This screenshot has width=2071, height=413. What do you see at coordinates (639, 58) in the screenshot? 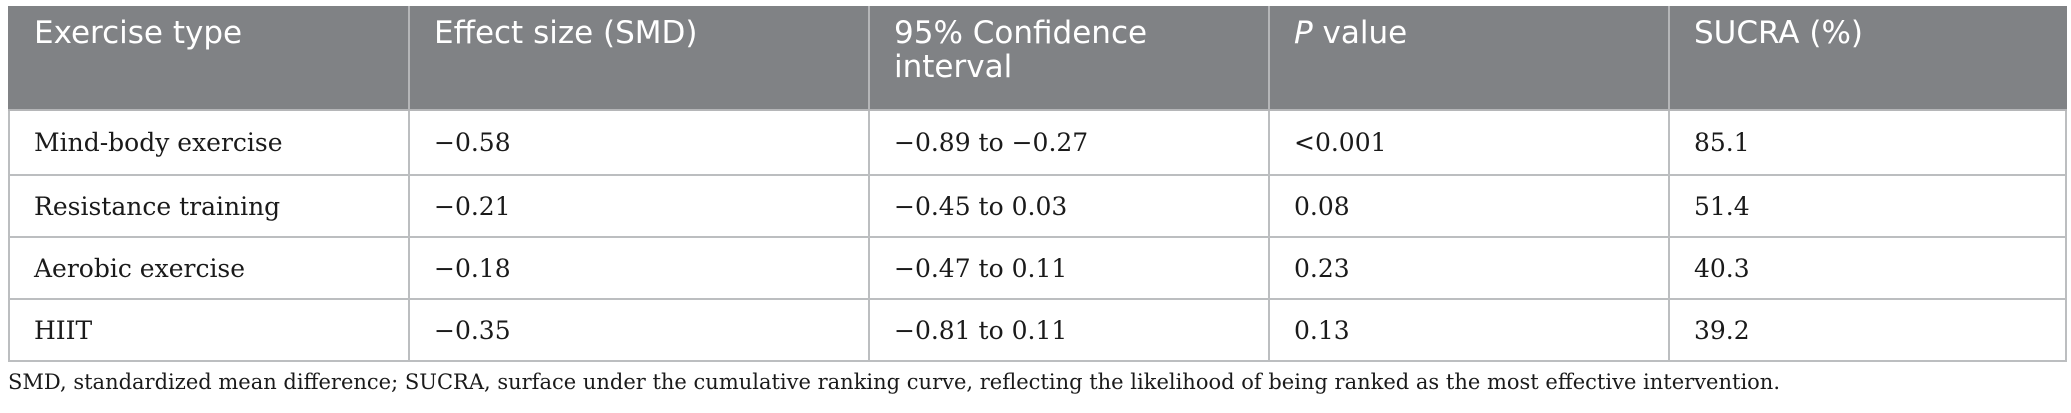
I see `header-effect-size: Effect size (SMD)` at bounding box center [639, 58].